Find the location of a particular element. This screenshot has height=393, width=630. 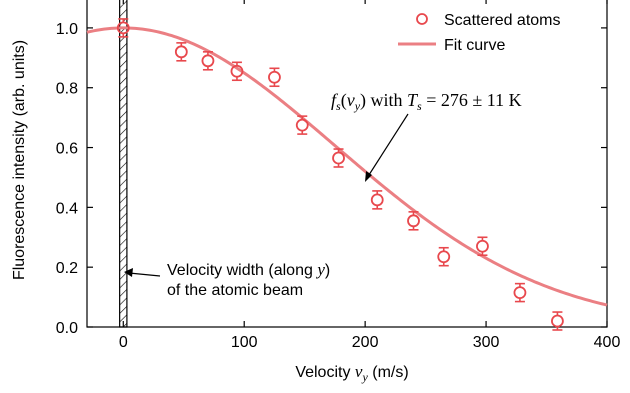

legend-label-scattered-atoms: Scattered atoms is located at coordinates (502, 20).